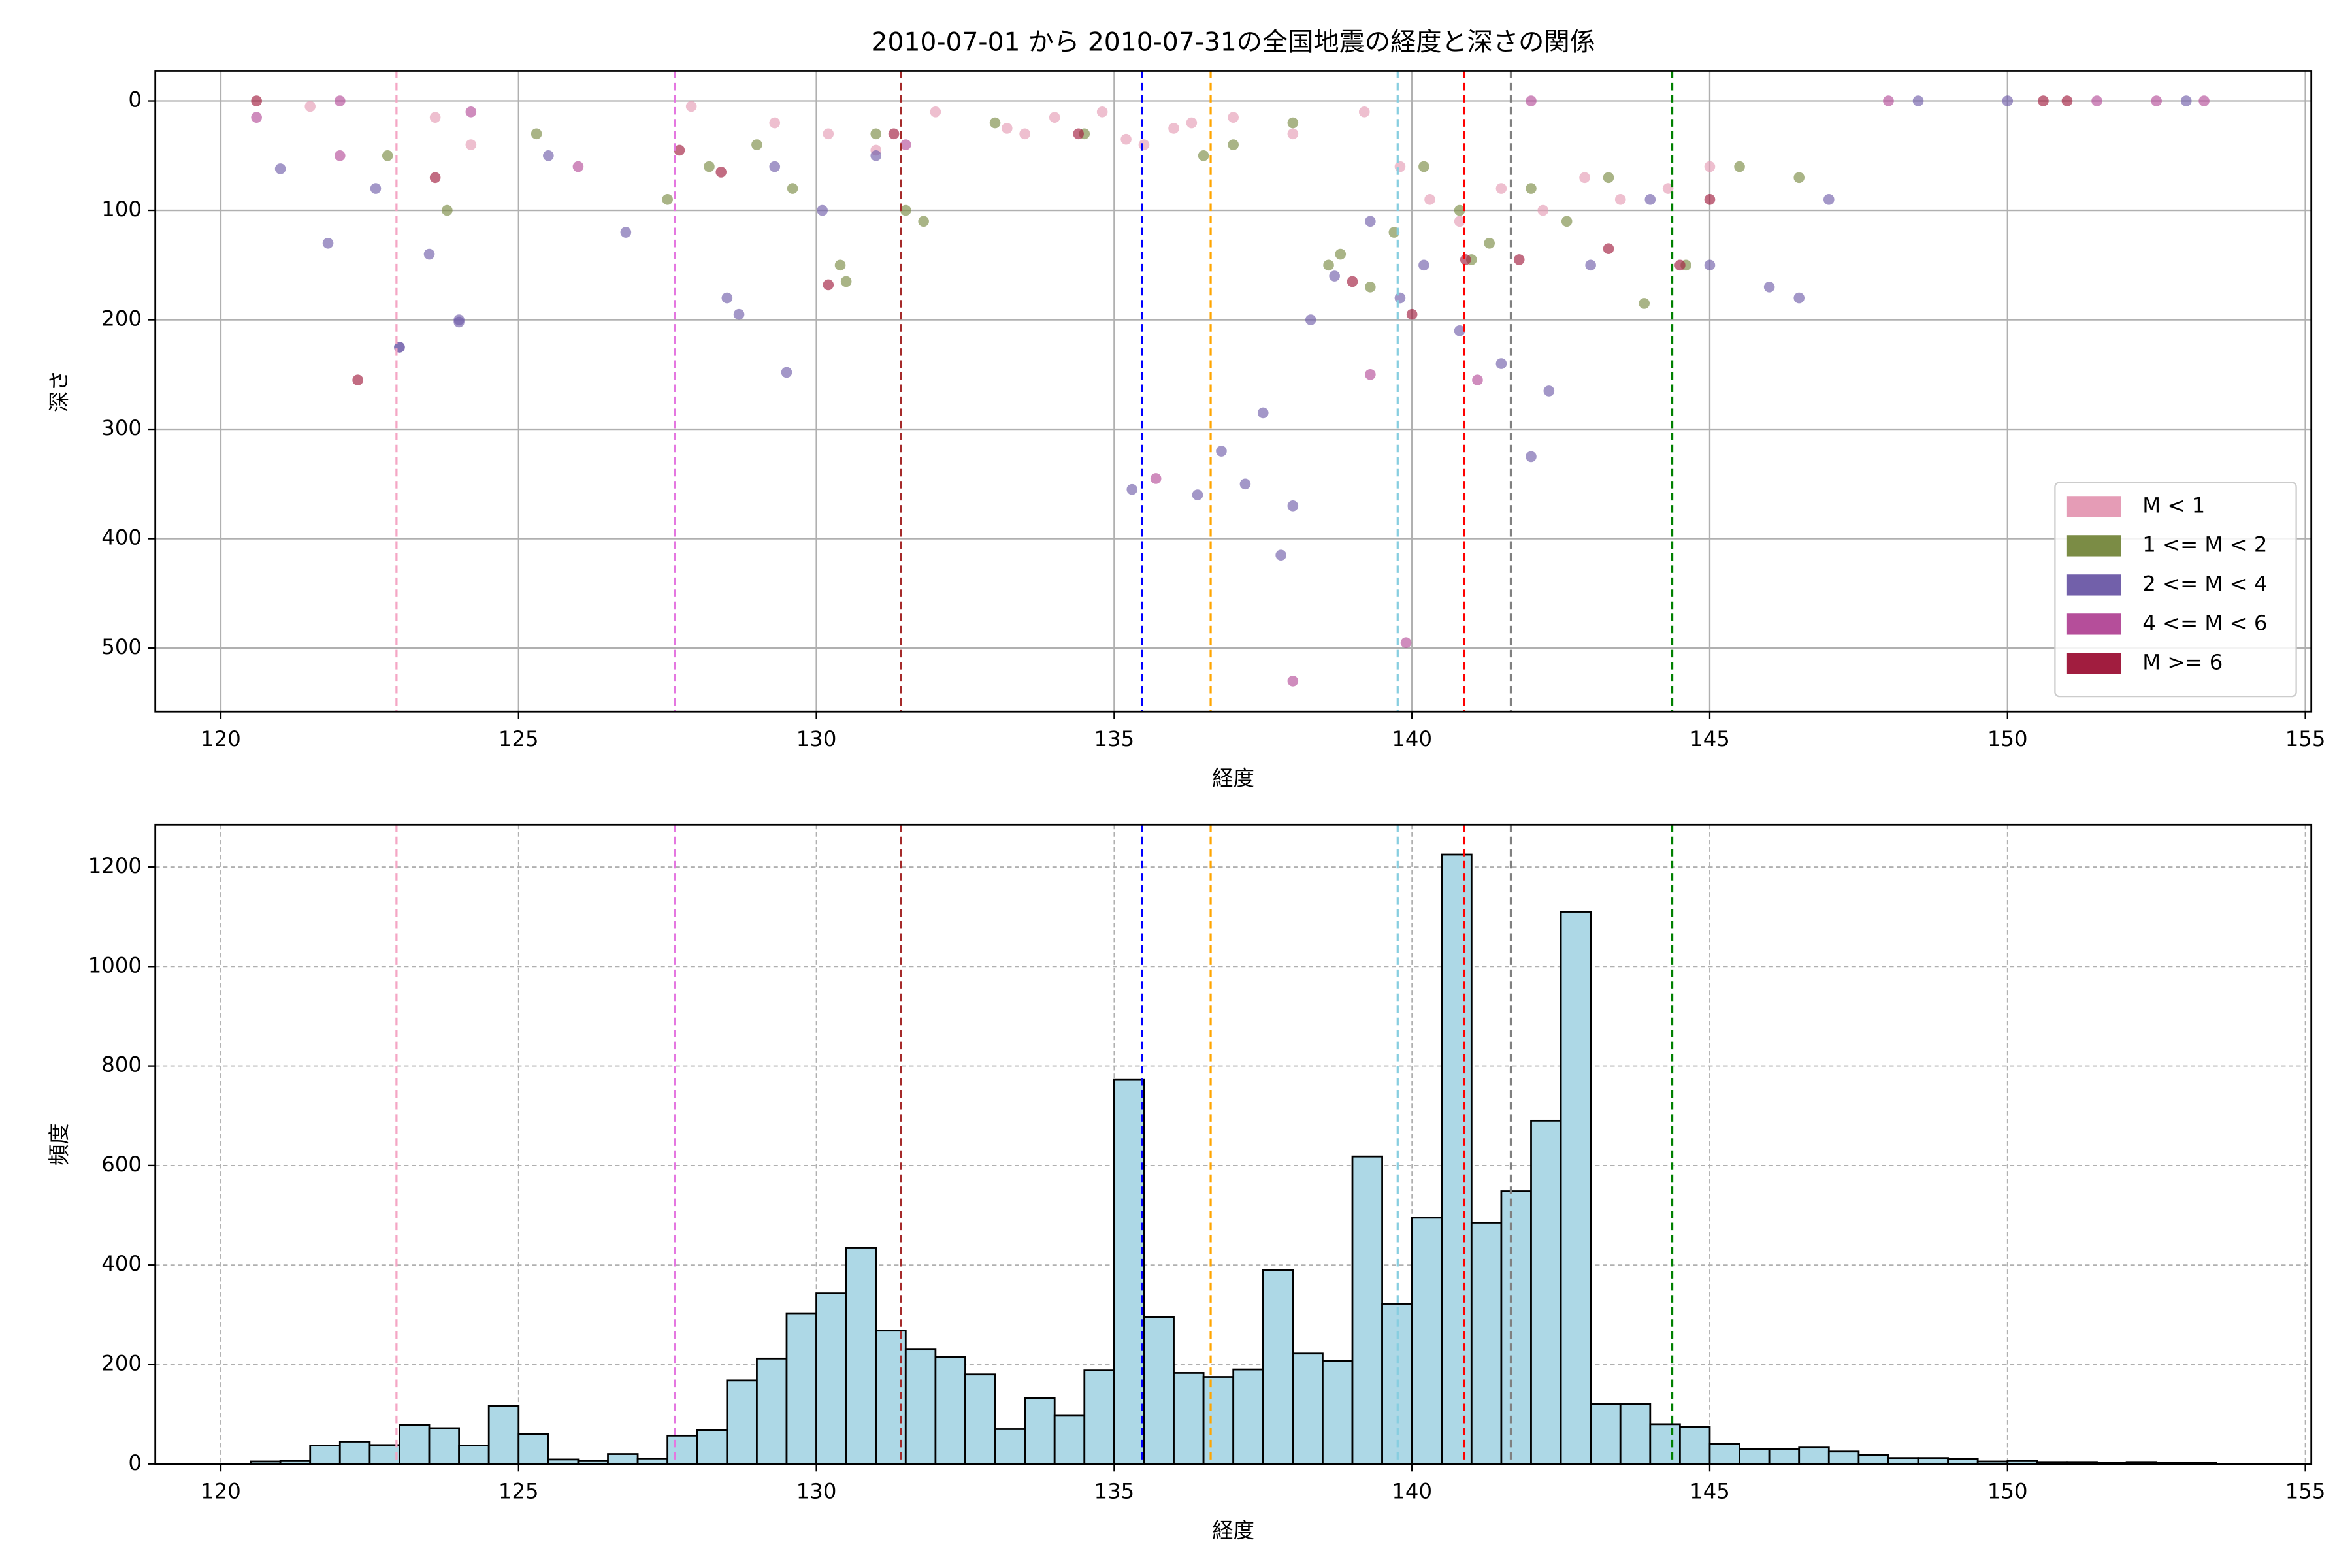  What do you see at coordinates (58, 391) in the screenshot?
I see `y-axis-label: 深さ` at bounding box center [58, 391].